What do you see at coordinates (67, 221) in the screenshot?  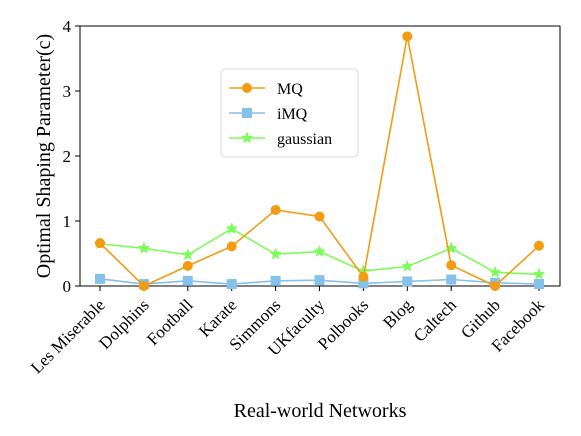 I see `y-tick-label: 1` at bounding box center [67, 221].